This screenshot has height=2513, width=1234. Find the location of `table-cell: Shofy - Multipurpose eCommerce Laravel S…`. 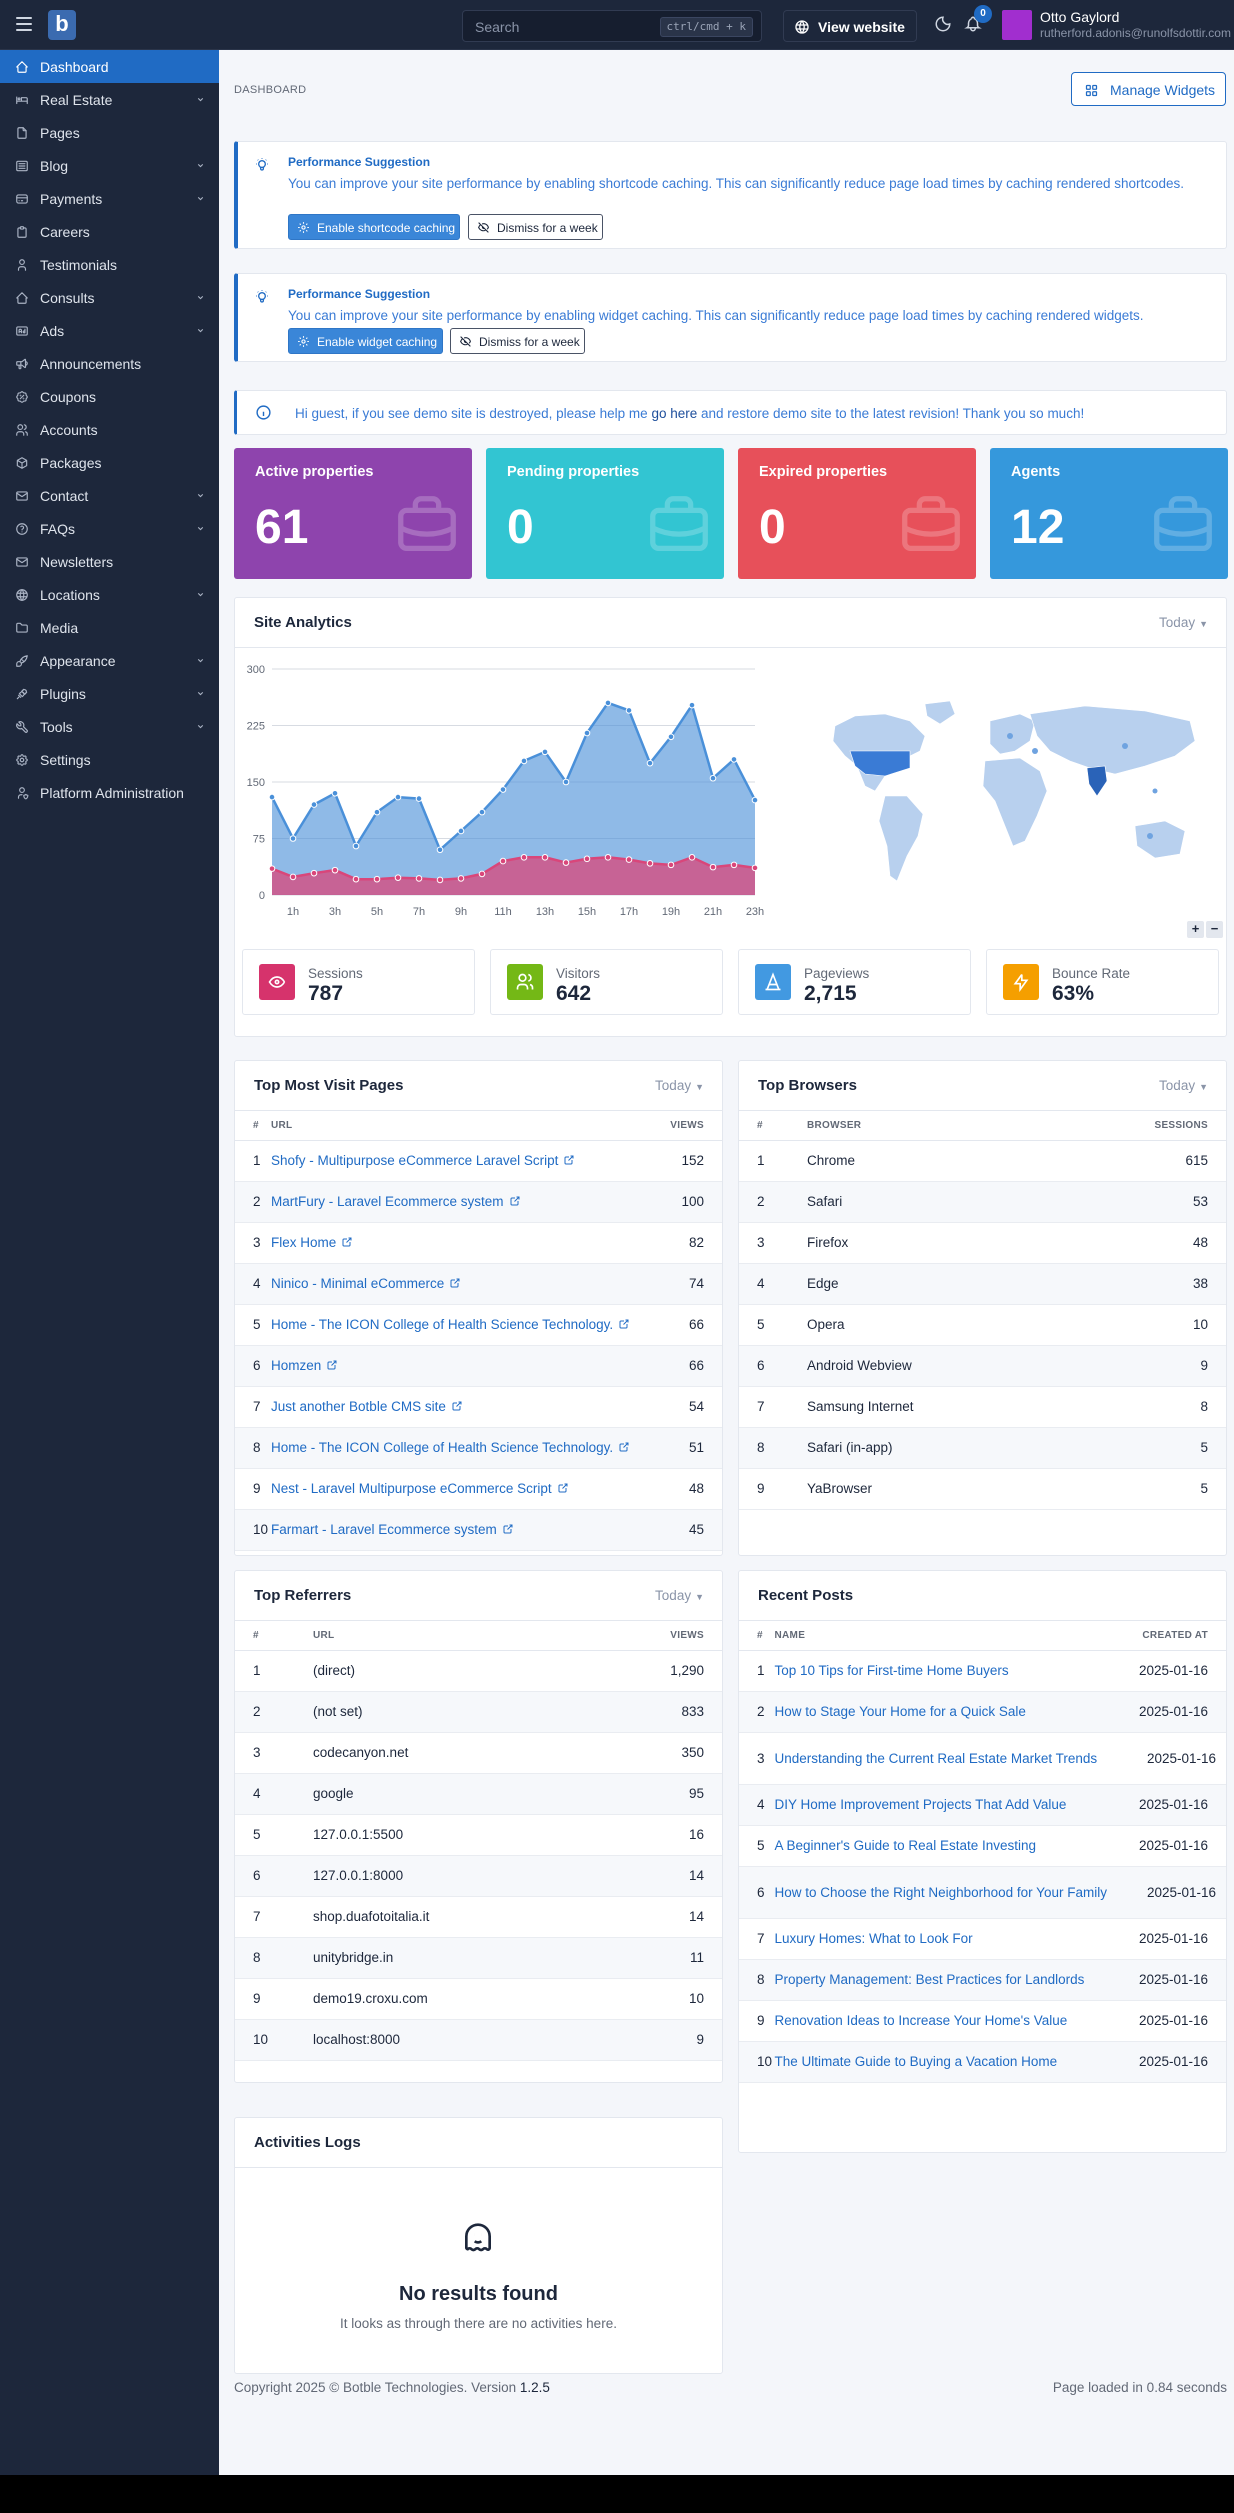

table-cell: Shofy - Multipurpose eCommerce Laravel S… is located at coordinates (468, 1161).